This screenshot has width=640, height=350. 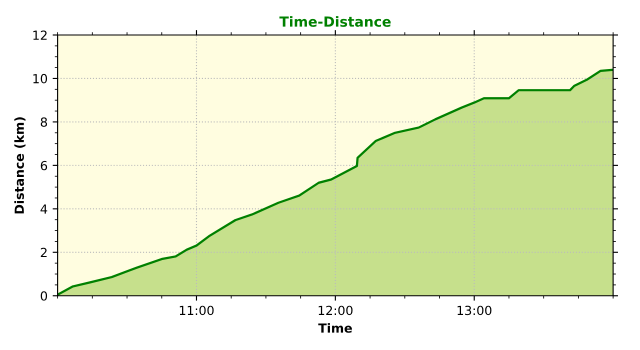 What do you see at coordinates (335, 311) in the screenshot?
I see `x-tick-label: 12:00` at bounding box center [335, 311].